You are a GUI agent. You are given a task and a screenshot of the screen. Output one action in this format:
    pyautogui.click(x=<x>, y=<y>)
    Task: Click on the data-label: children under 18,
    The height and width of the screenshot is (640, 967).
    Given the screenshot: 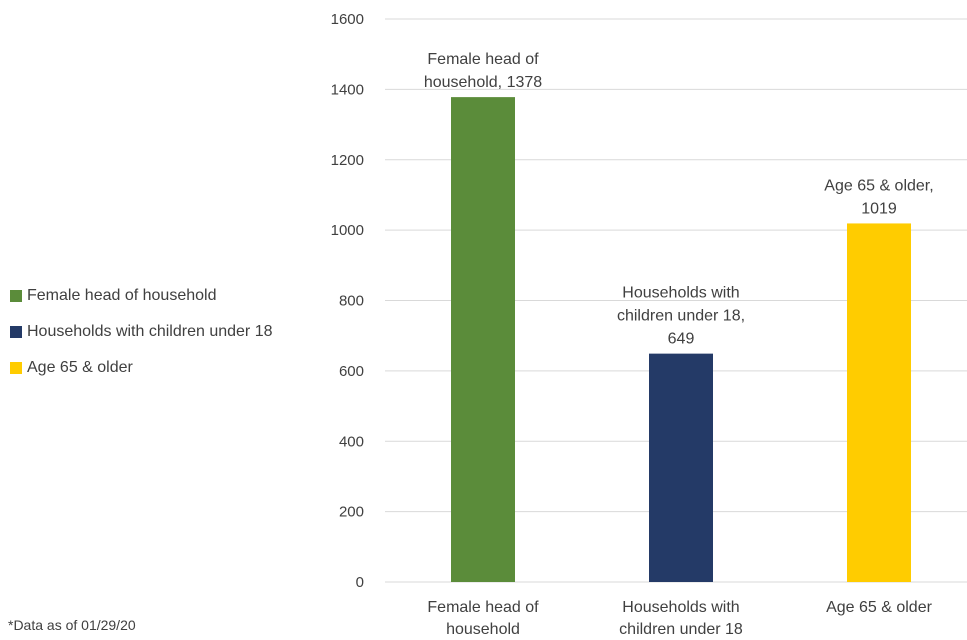 What is the action you would take?
    pyautogui.click(x=681, y=316)
    